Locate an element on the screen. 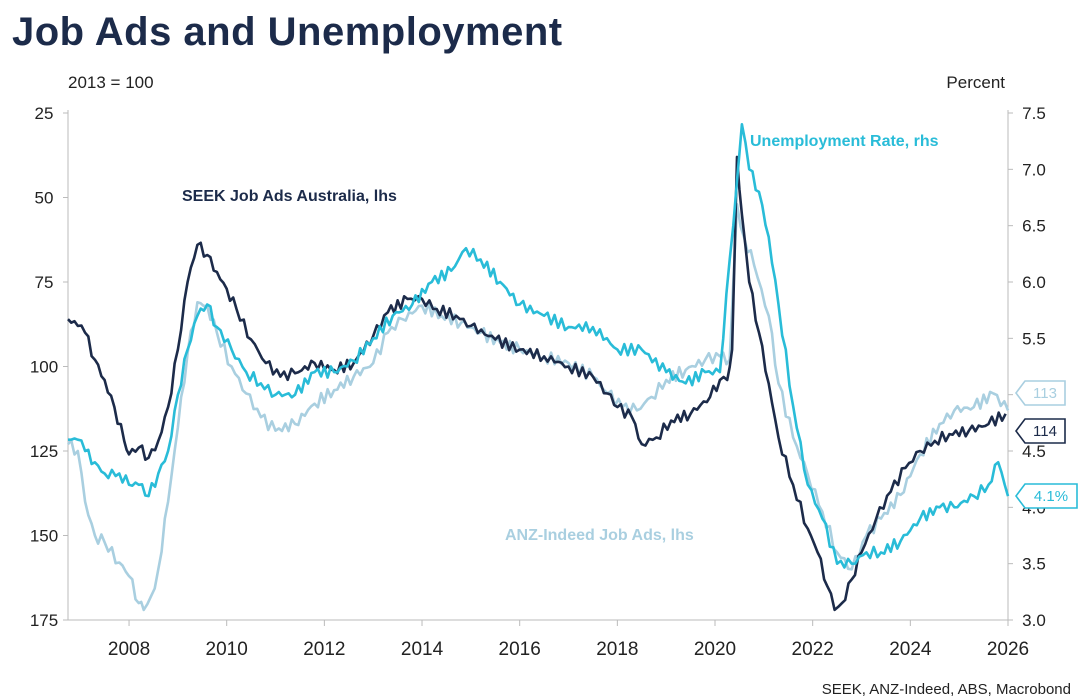  unemployment-end-value-tag is located at coordinates (1046, 496).